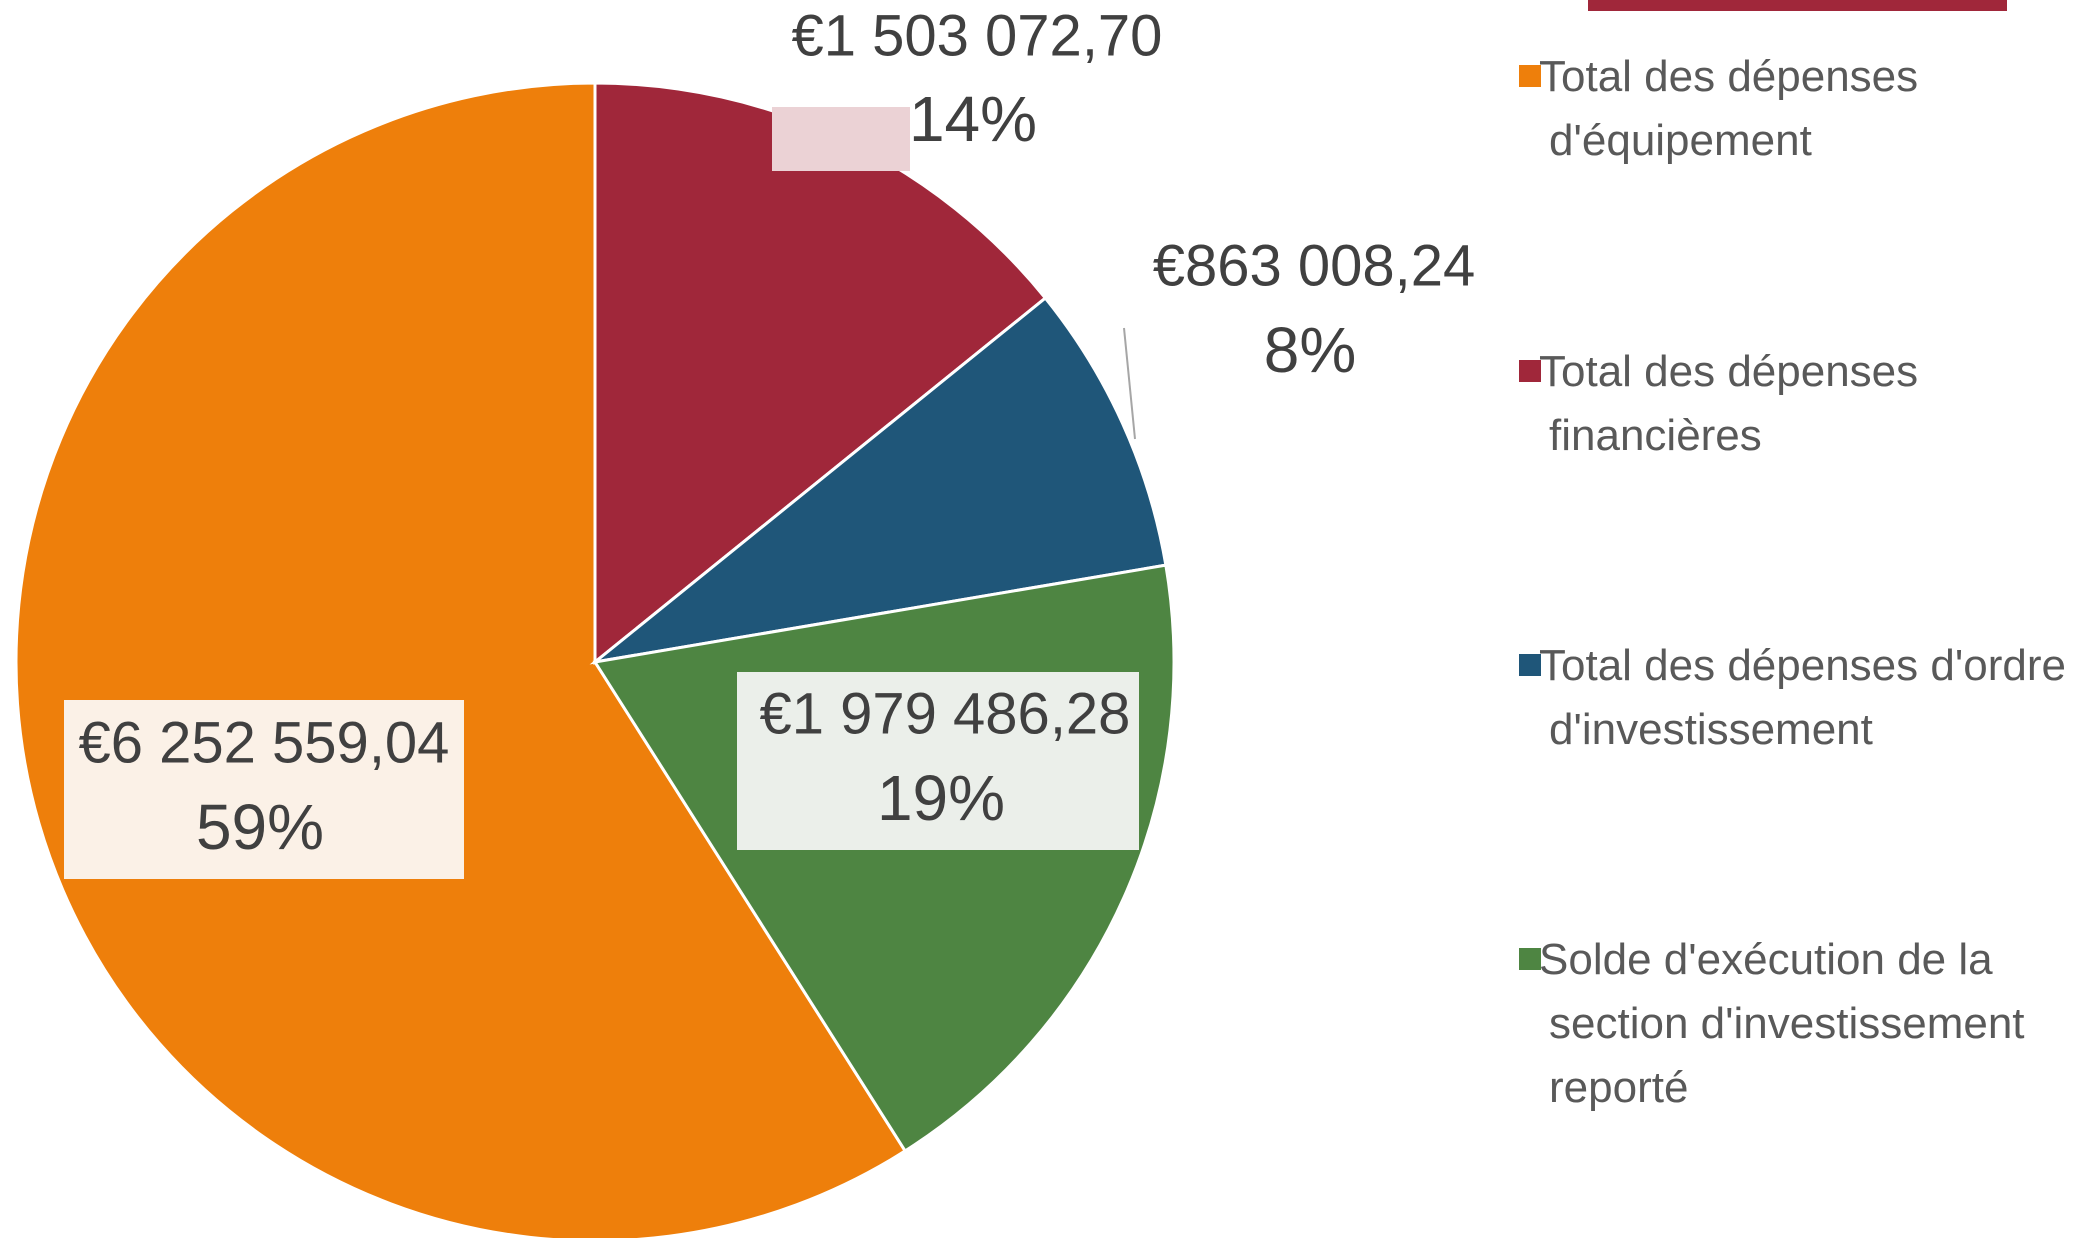 The image size is (2087, 1238). I want to click on legend-item: Total des dépenses d'équipement, so click(1796, 109).